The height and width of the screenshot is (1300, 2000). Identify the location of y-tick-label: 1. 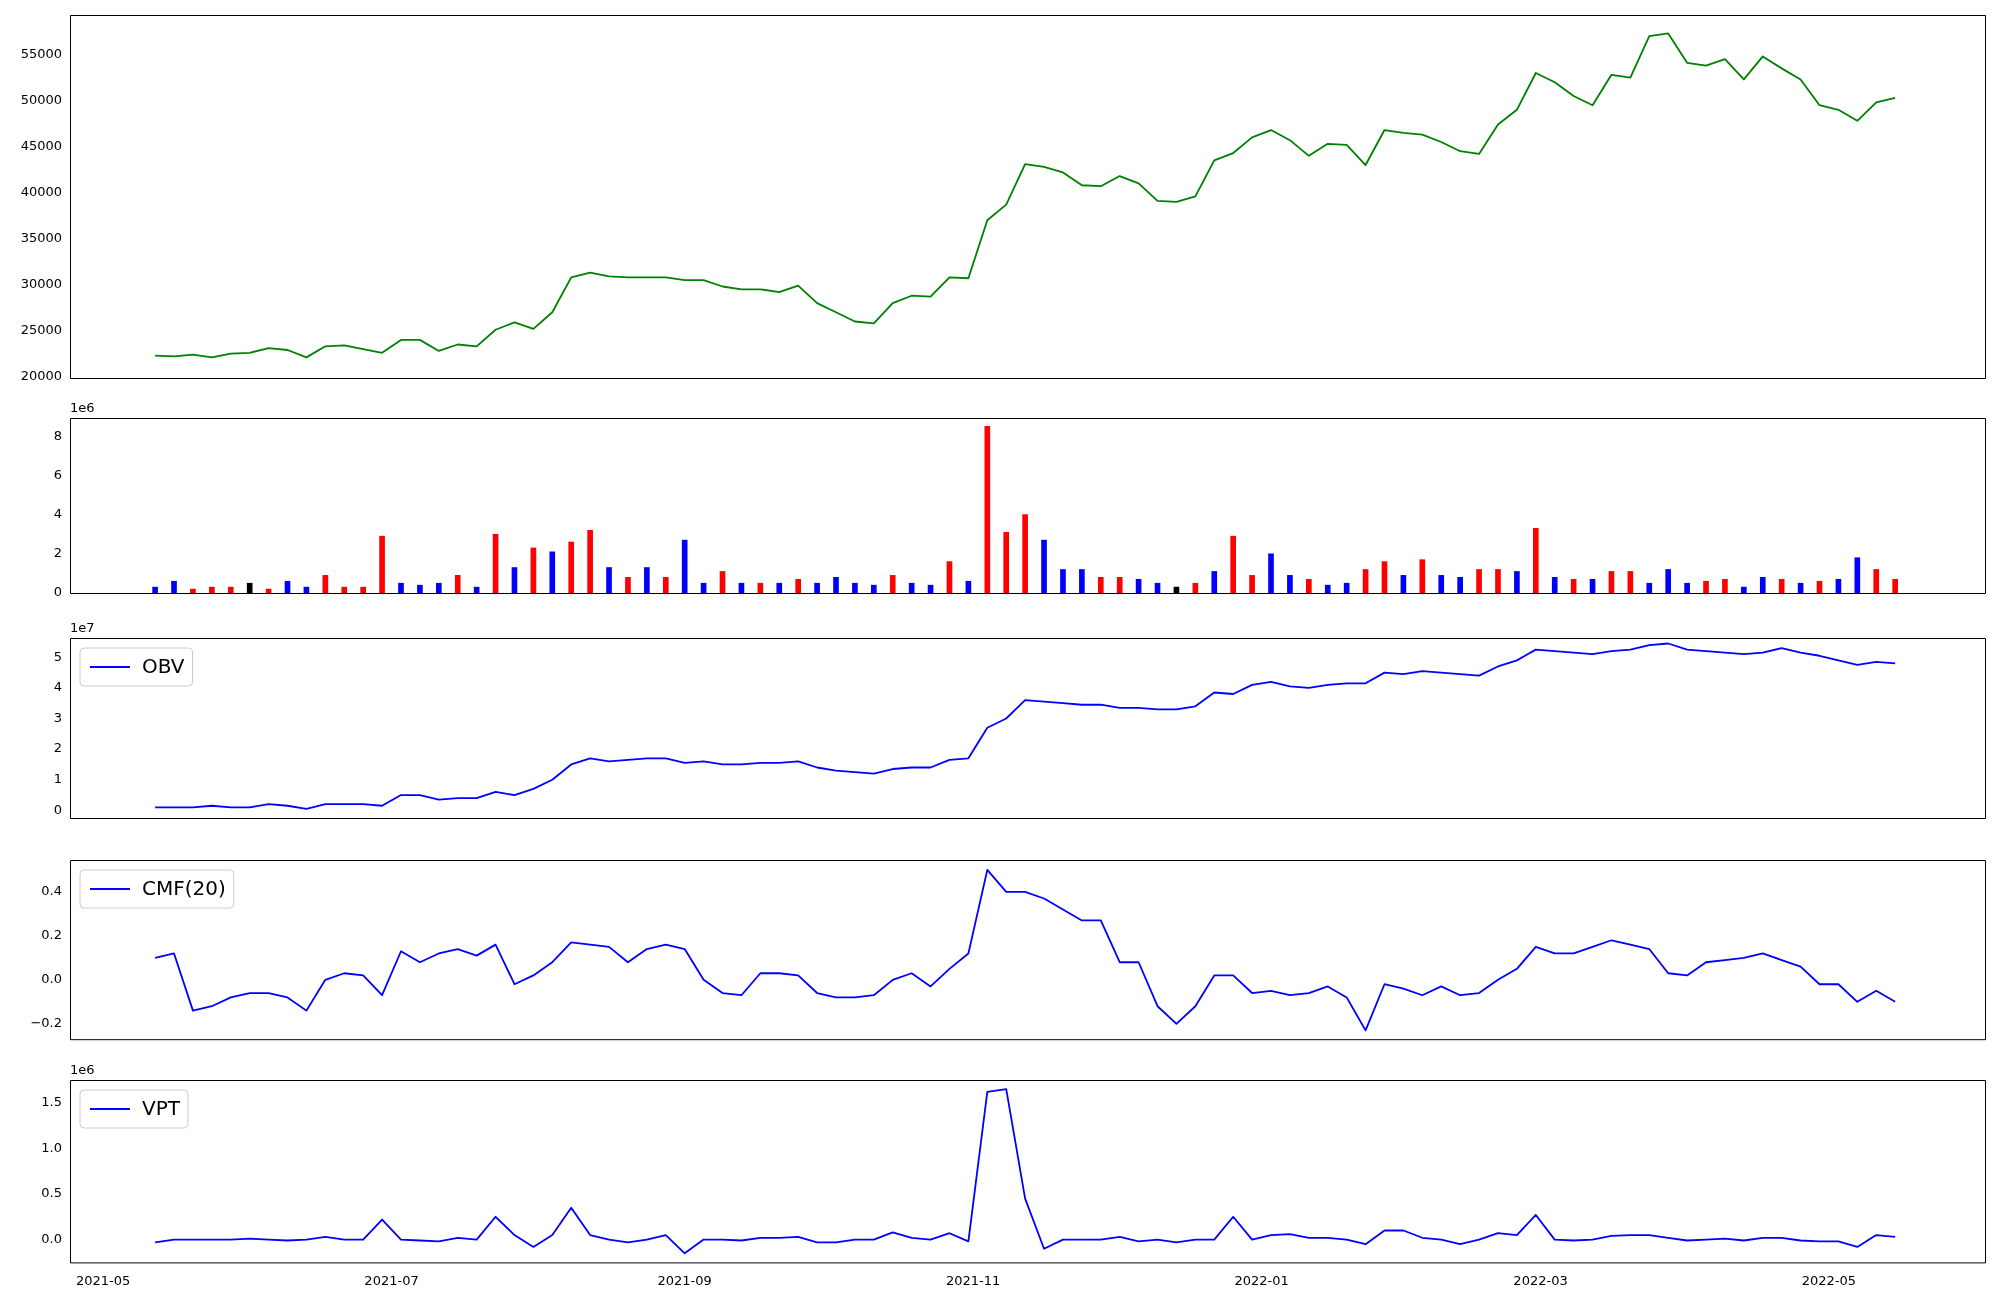
(57, 779).